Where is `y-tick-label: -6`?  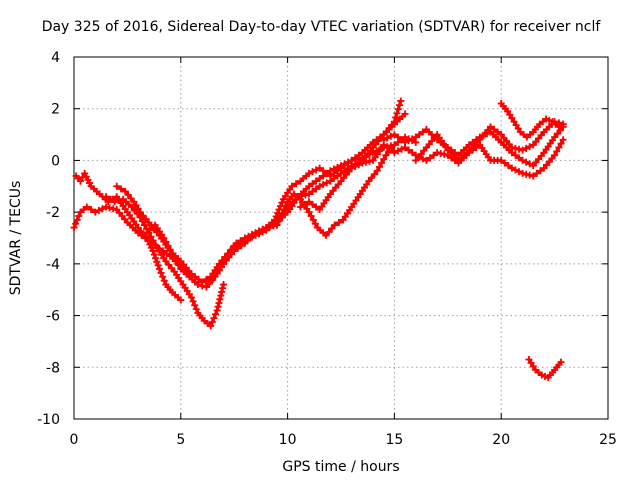
y-tick-label: -6 is located at coordinates (53, 317).